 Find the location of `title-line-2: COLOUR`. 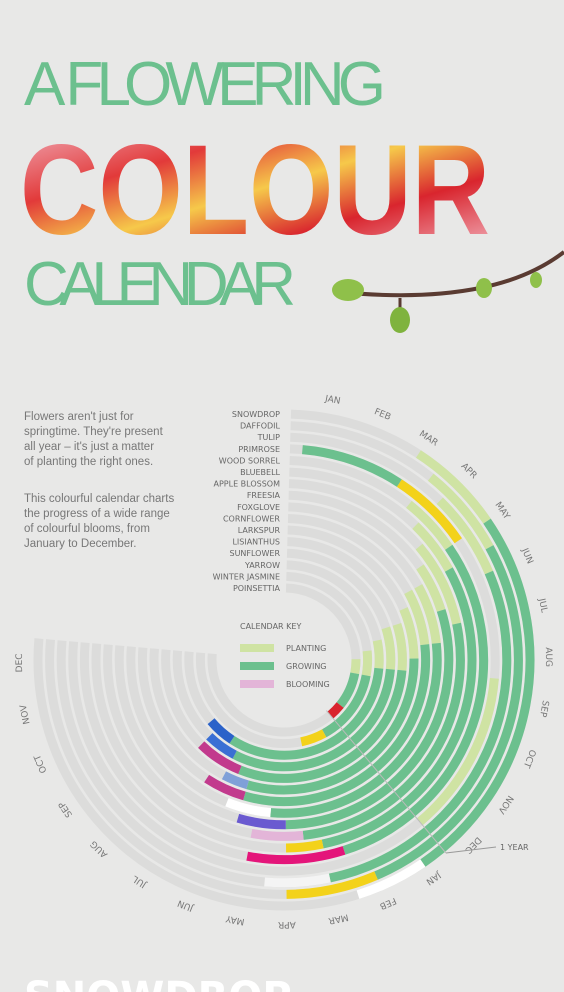

title-line-2: COLOUR is located at coordinates (255, 190).